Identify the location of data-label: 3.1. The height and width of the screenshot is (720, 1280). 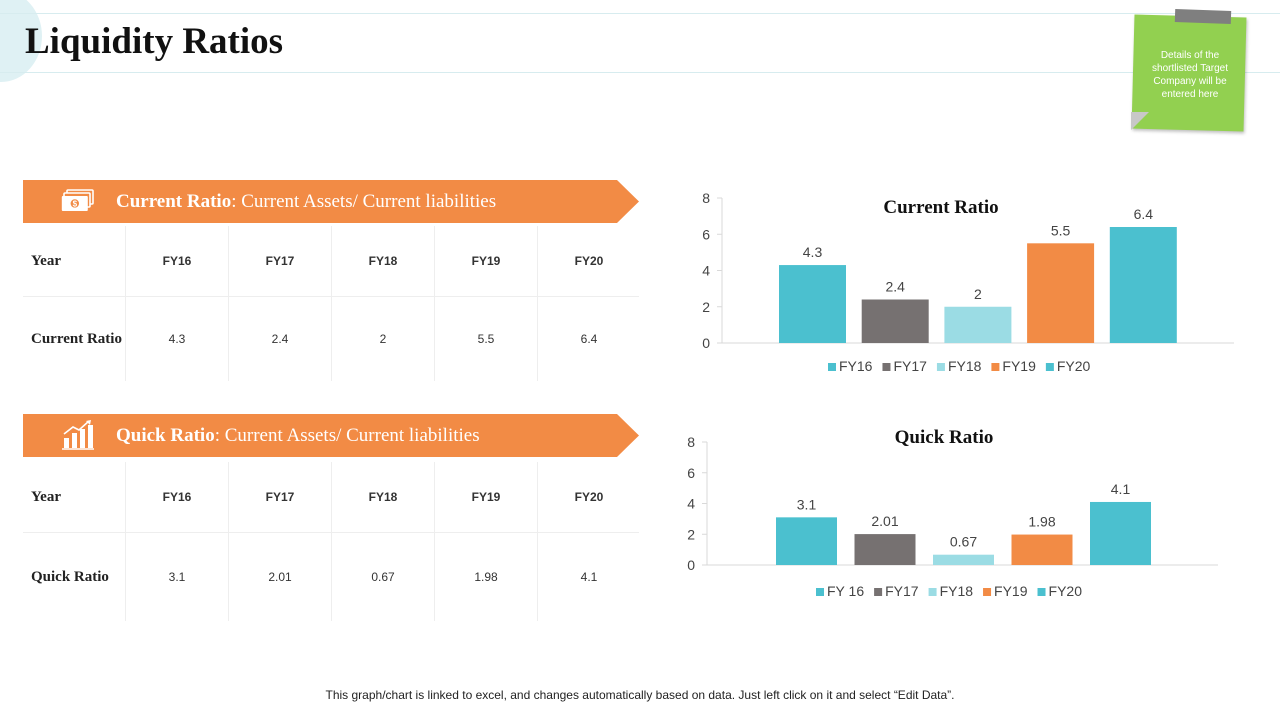
(807, 504).